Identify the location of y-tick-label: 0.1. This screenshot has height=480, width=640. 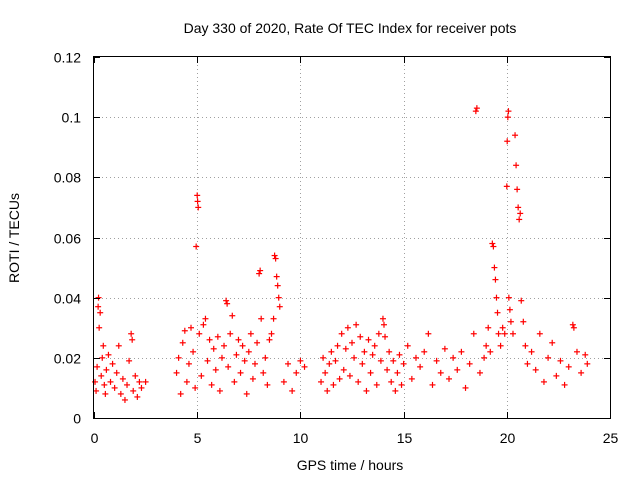
(72, 118).